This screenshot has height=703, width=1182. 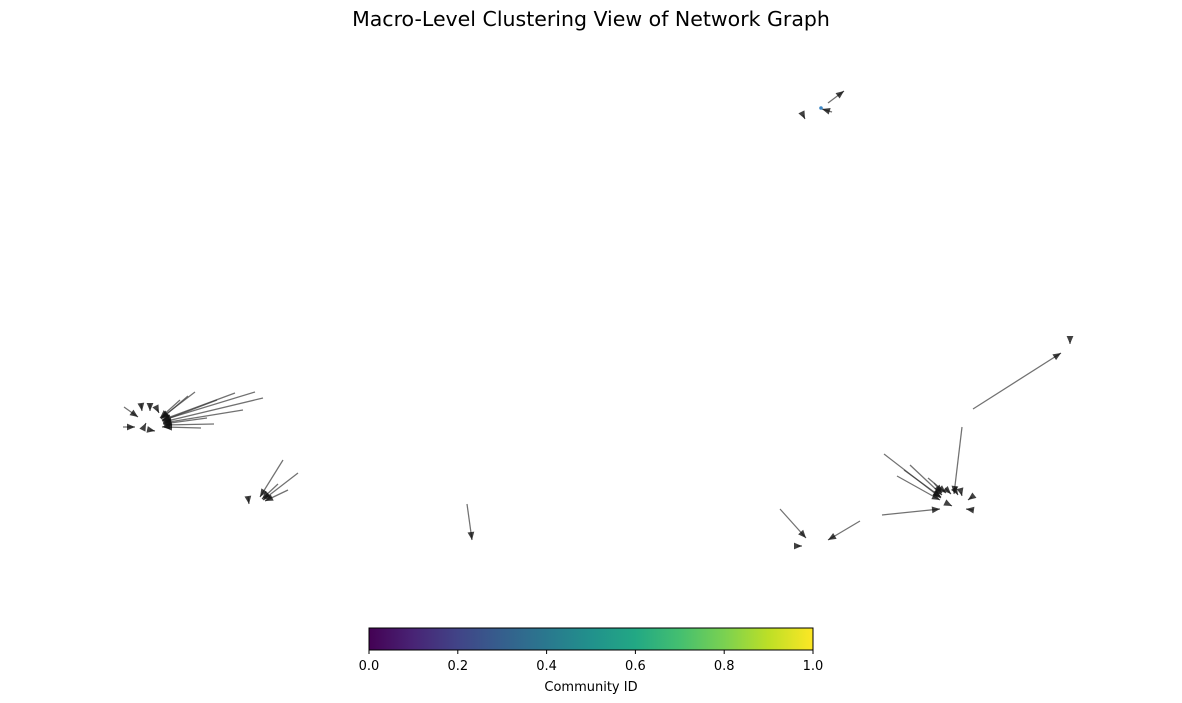 What do you see at coordinates (457, 666) in the screenshot?
I see `colorbar-tick-label: 0.2` at bounding box center [457, 666].